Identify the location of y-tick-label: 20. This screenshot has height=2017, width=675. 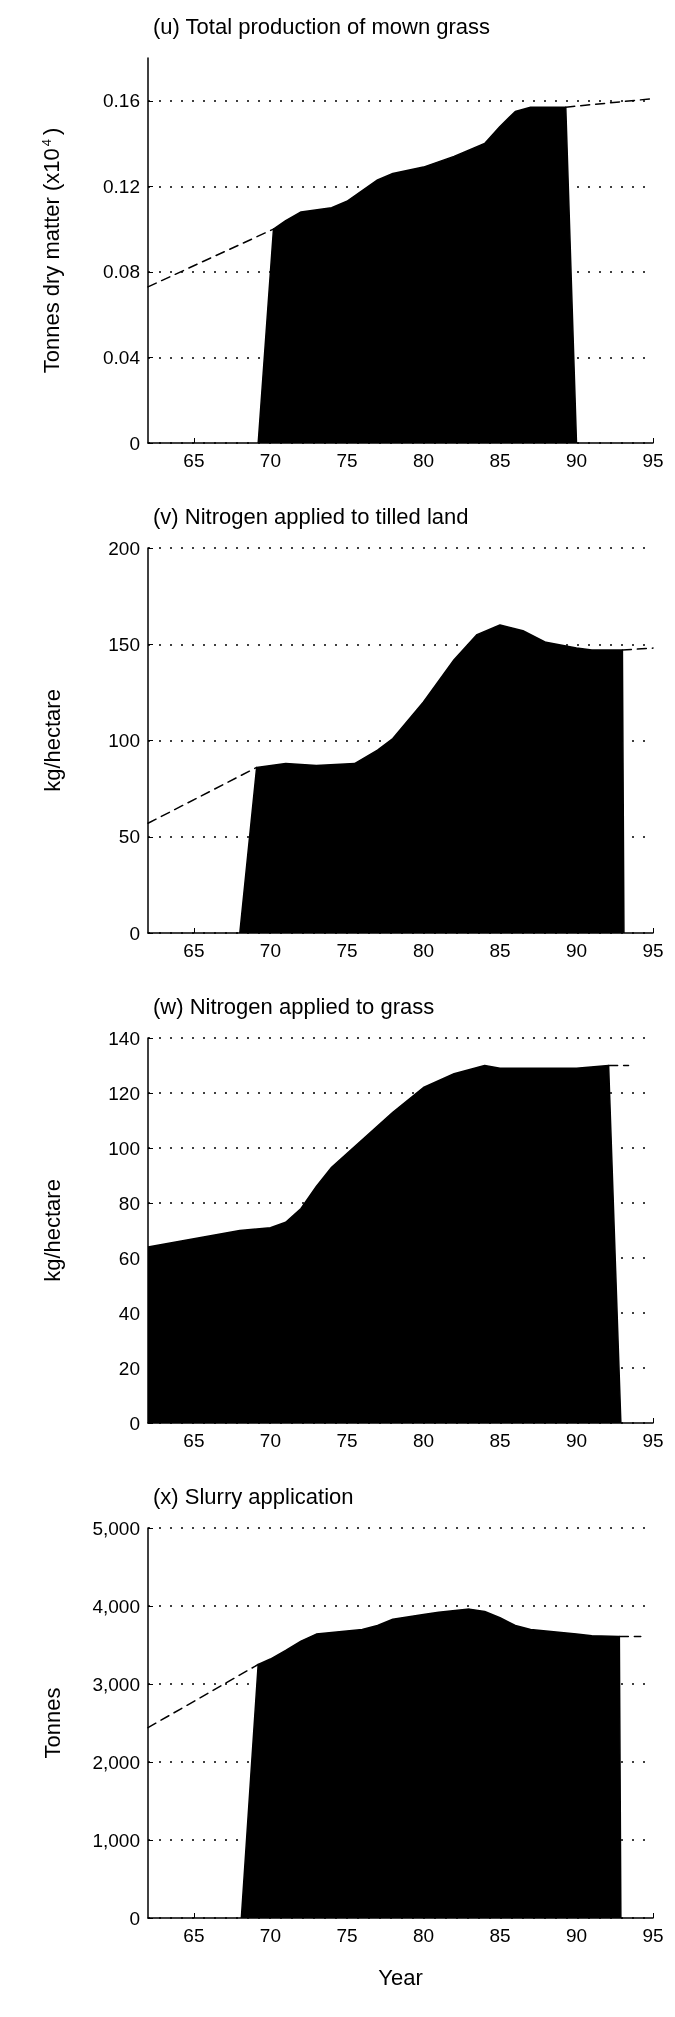
(129, 1368).